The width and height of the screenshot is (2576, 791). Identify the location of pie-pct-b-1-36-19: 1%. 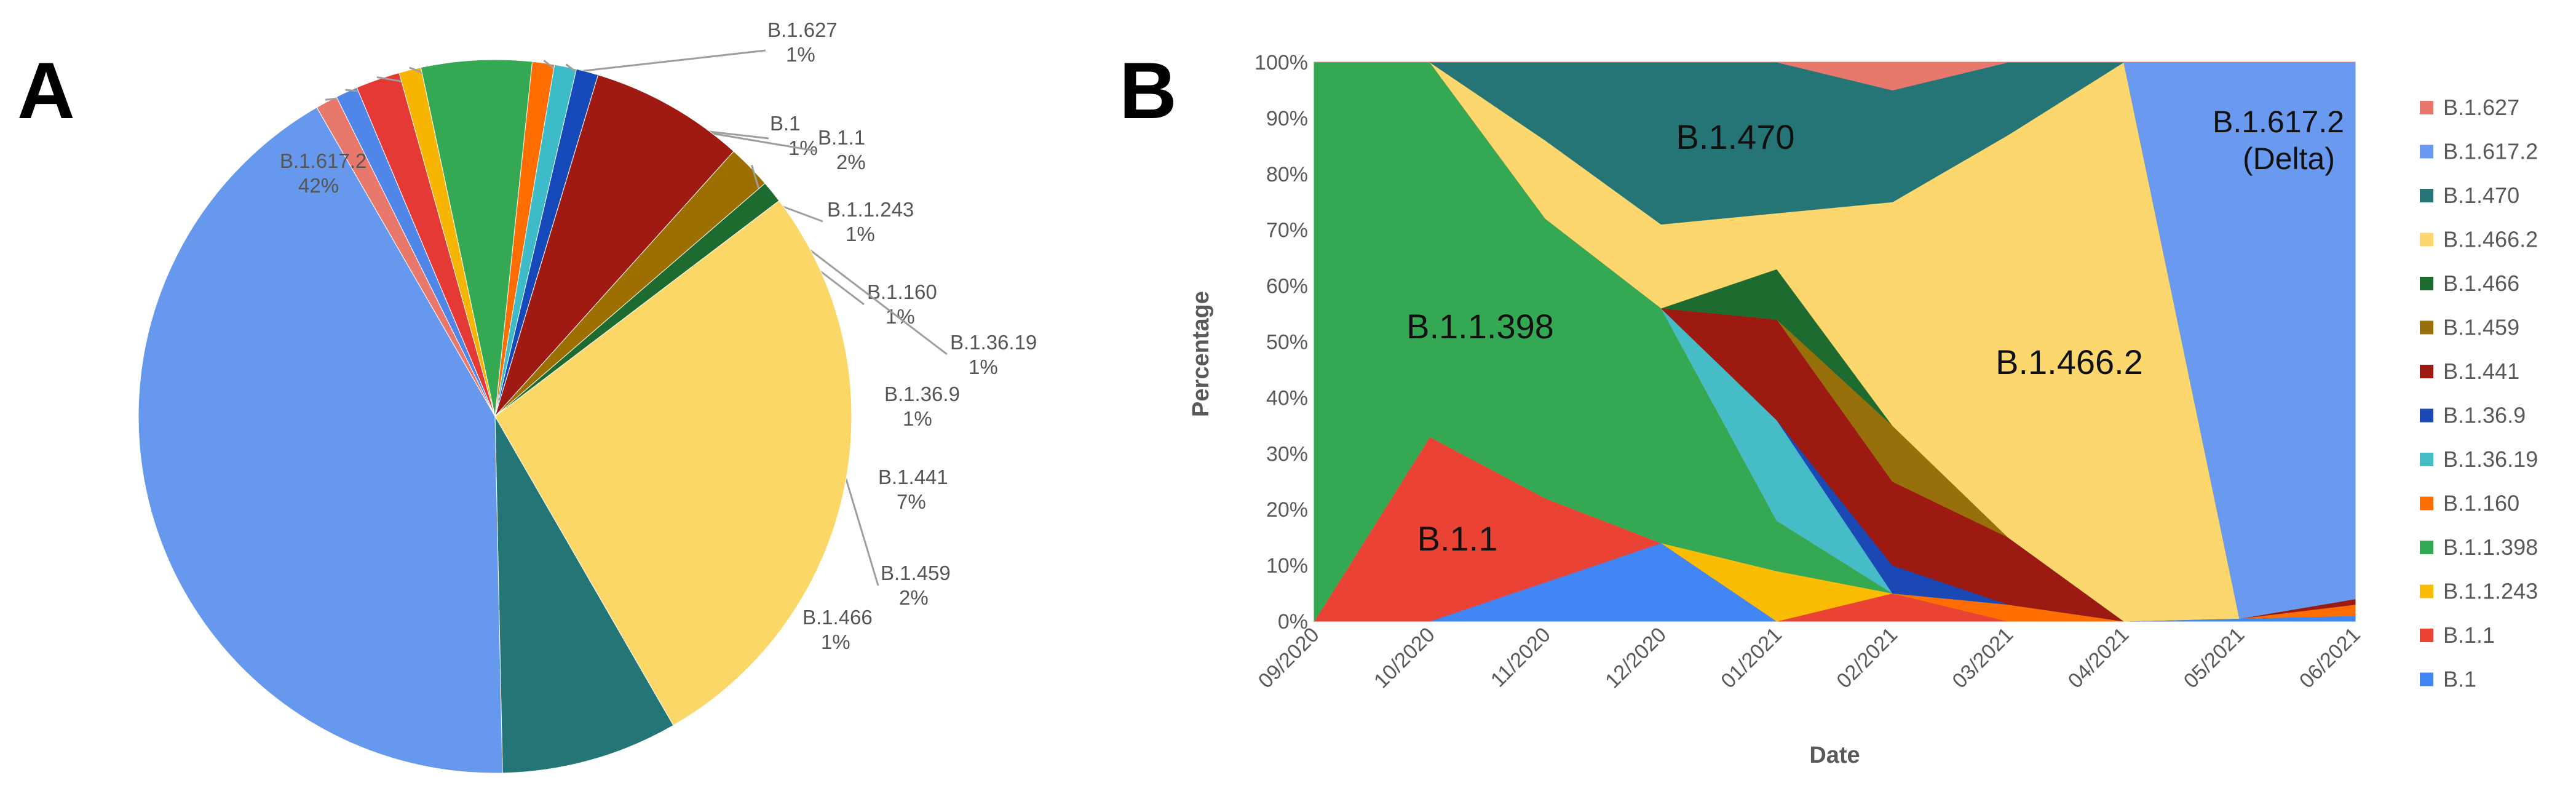
(984, 367).